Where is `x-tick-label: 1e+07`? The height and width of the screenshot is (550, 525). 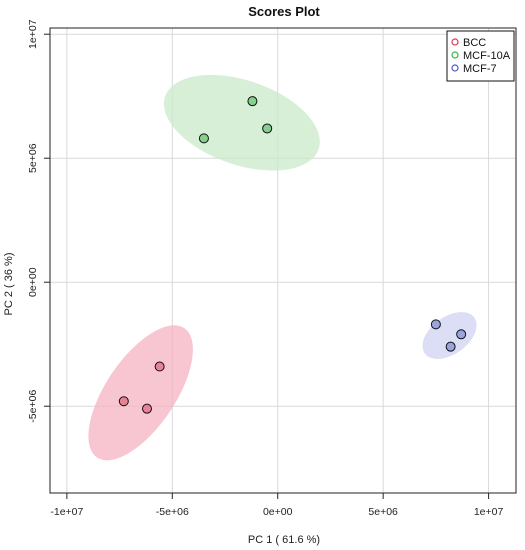
x-tick-label: 1e+07 is located at coordinates (489, 512).